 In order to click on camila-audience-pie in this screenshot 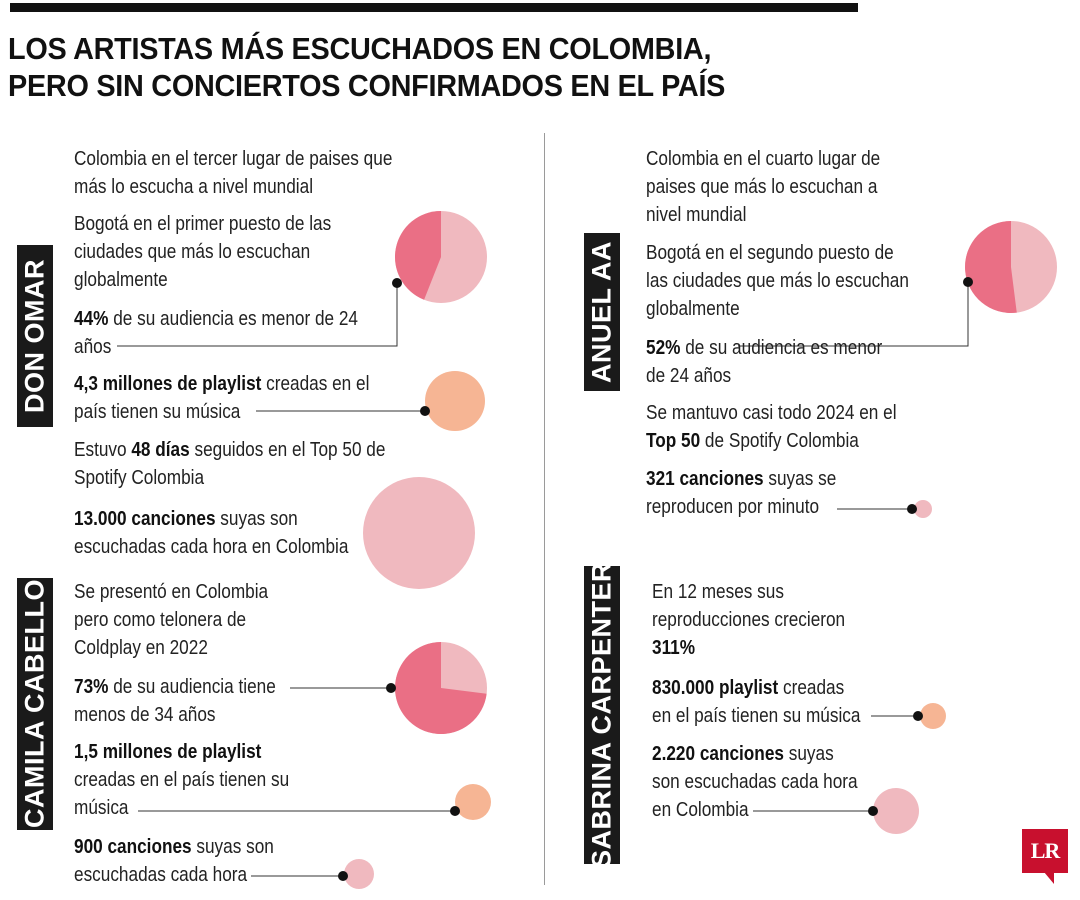, I will do `click(441, 688)`.